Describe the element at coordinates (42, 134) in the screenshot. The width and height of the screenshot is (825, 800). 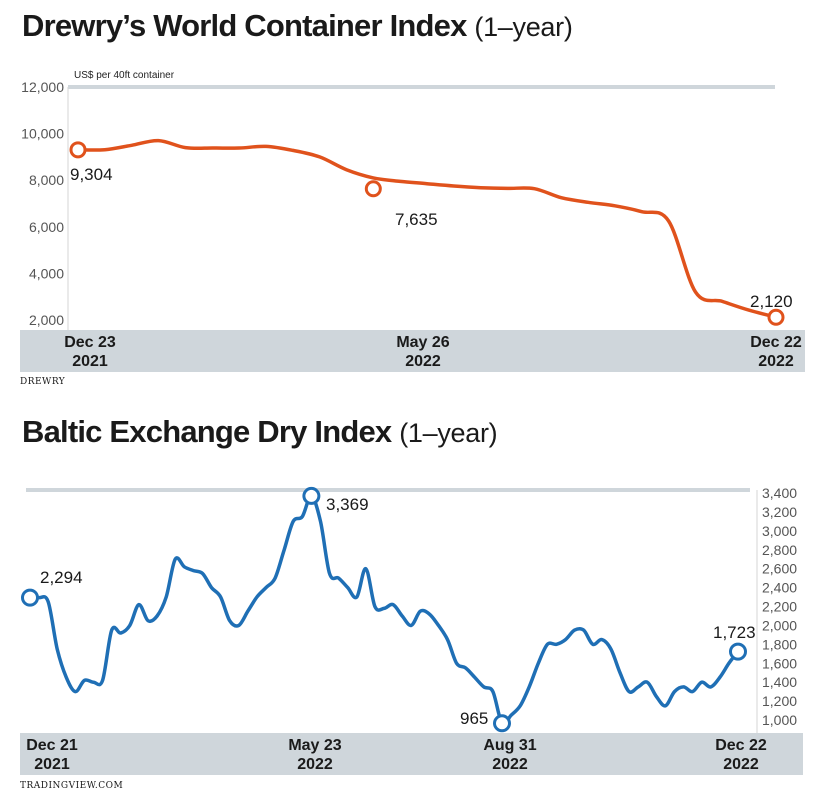
I see `y-tick-label: 10,000` at that location.